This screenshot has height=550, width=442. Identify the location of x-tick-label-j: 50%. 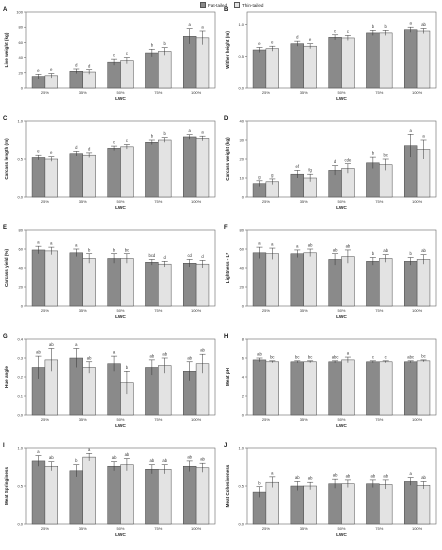
(341, 528).